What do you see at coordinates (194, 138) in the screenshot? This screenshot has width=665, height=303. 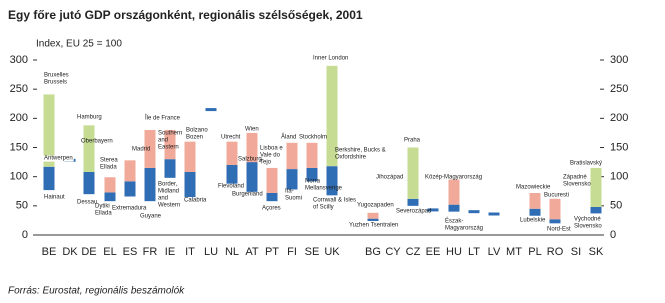 I see `annotation: Bozen` at bounding box center [194, 138].